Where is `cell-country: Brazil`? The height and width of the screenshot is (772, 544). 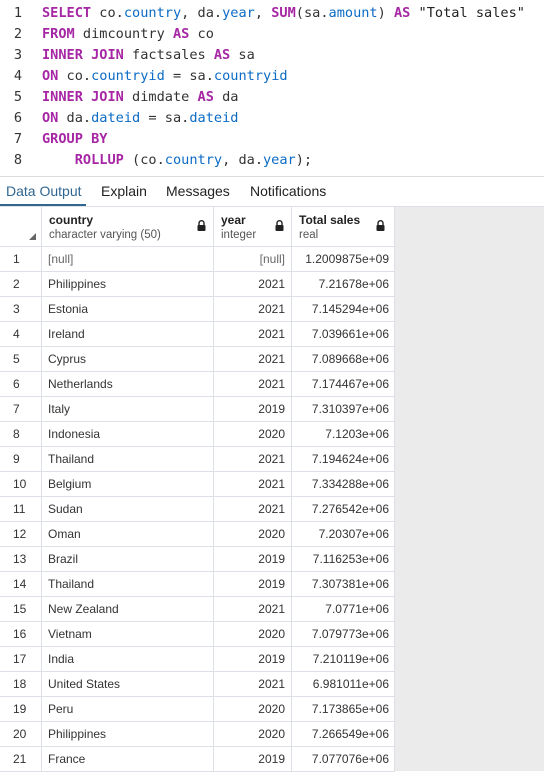 cell-country: Brazil is located at coordinates (128, 559).